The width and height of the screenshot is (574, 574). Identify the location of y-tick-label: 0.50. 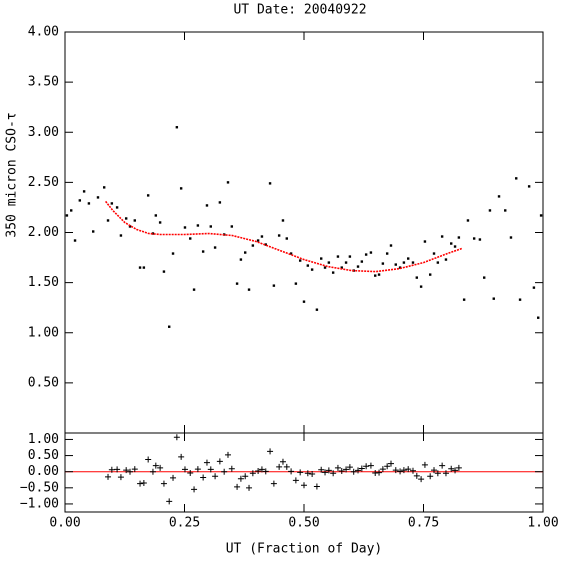
(43, 382).